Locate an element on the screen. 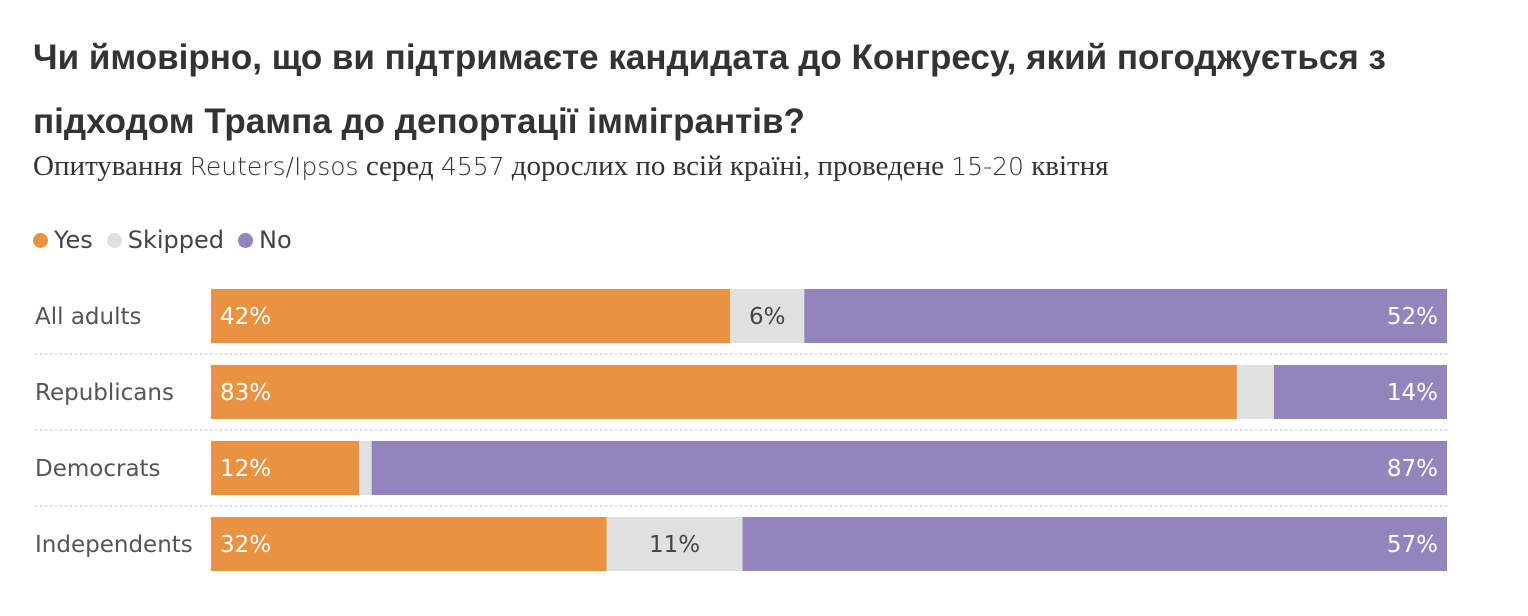  data-label: 6% is located at coordinates (767, 317).